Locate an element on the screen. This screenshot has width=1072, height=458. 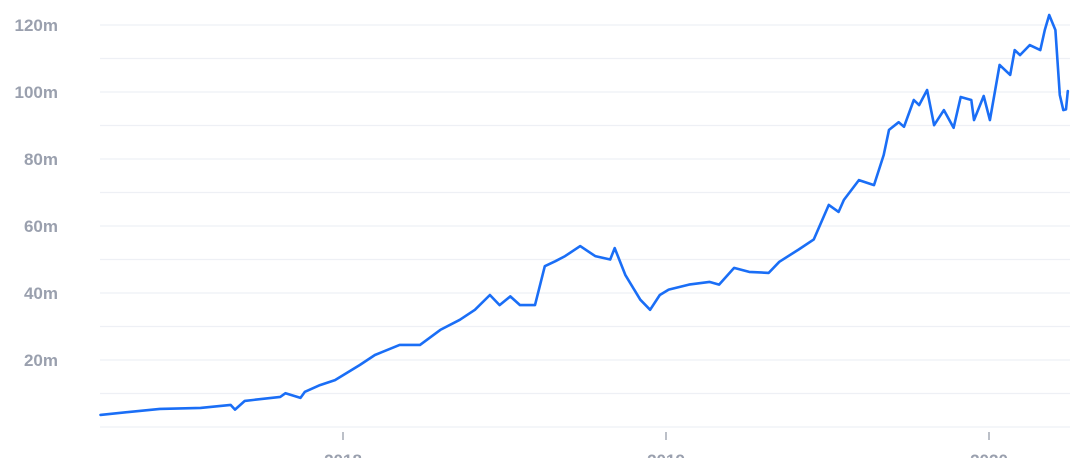
y-tick-label: 100m is located at coordinates (36, 92).